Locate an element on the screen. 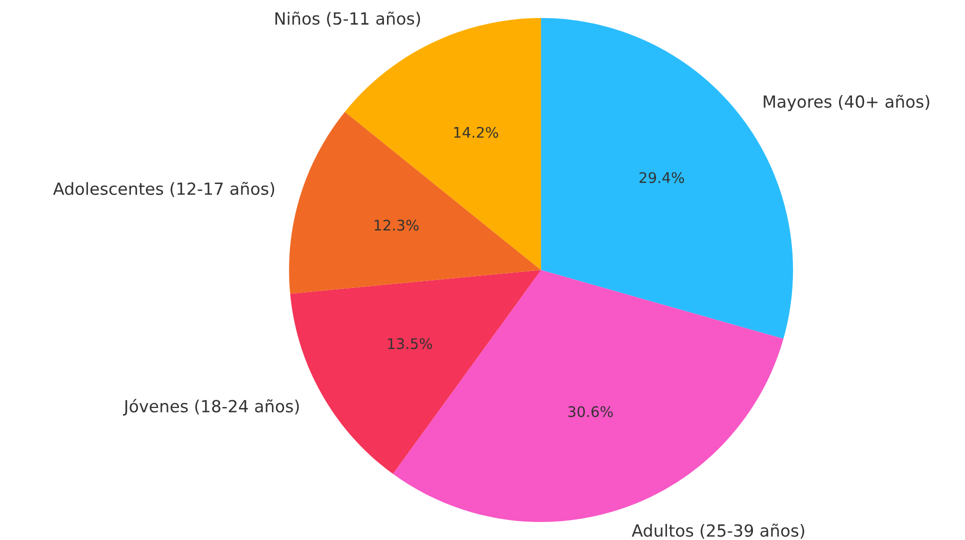 Image resolution: width=965 pixels, height=540 pixels. slice-label: Adultos (25-39 años) is located at coordinates (718, 531).